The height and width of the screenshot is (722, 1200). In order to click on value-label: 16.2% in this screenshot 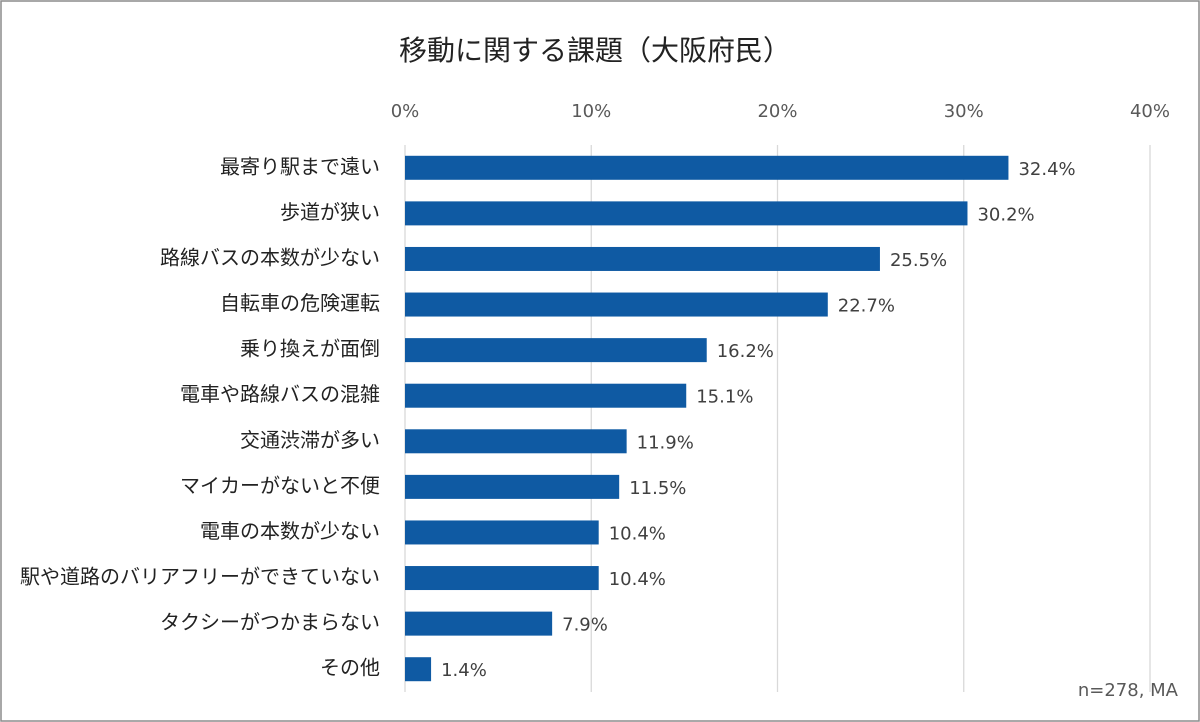, I will do `click(745, 351)`.